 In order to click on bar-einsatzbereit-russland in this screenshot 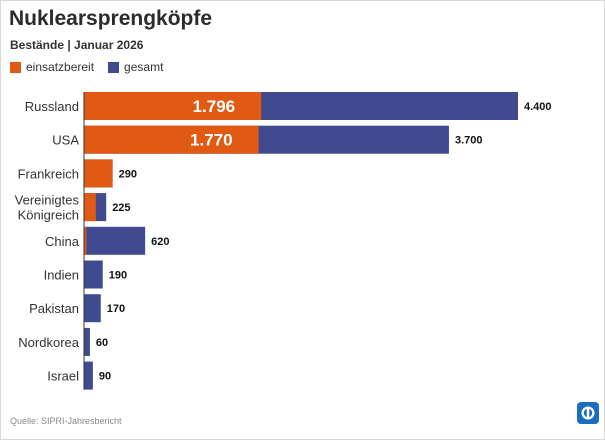, I will do `click(173, 106)`.